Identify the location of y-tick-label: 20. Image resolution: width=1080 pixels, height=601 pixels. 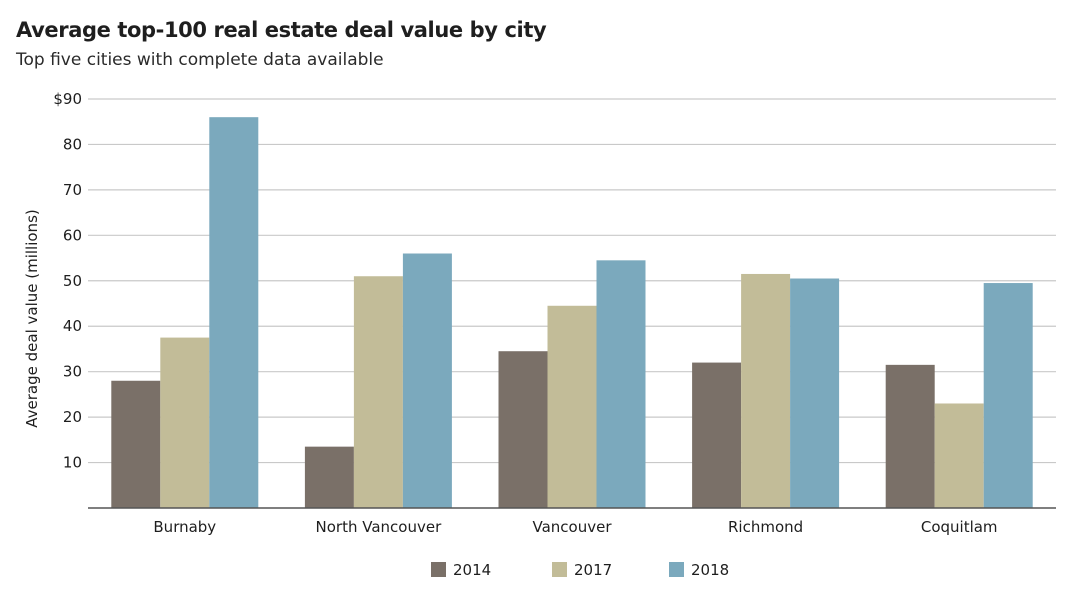
(72, 417).